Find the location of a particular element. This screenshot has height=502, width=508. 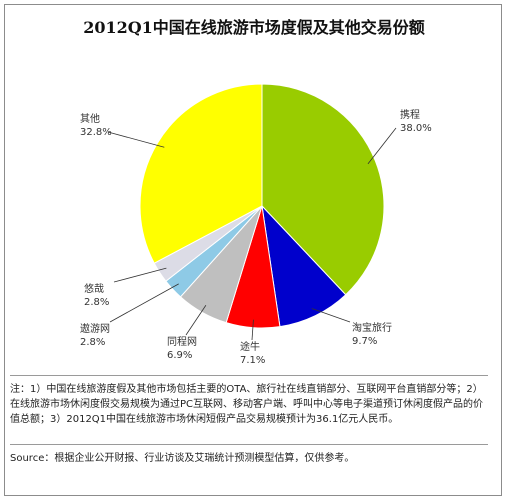

slice-value-label: 7.1% is located at coordinates (252, 360).